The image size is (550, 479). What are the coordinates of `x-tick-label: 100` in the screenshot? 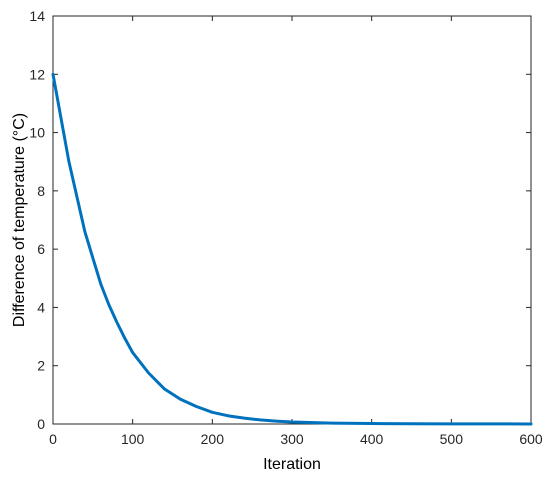 It's located at (133, 439).